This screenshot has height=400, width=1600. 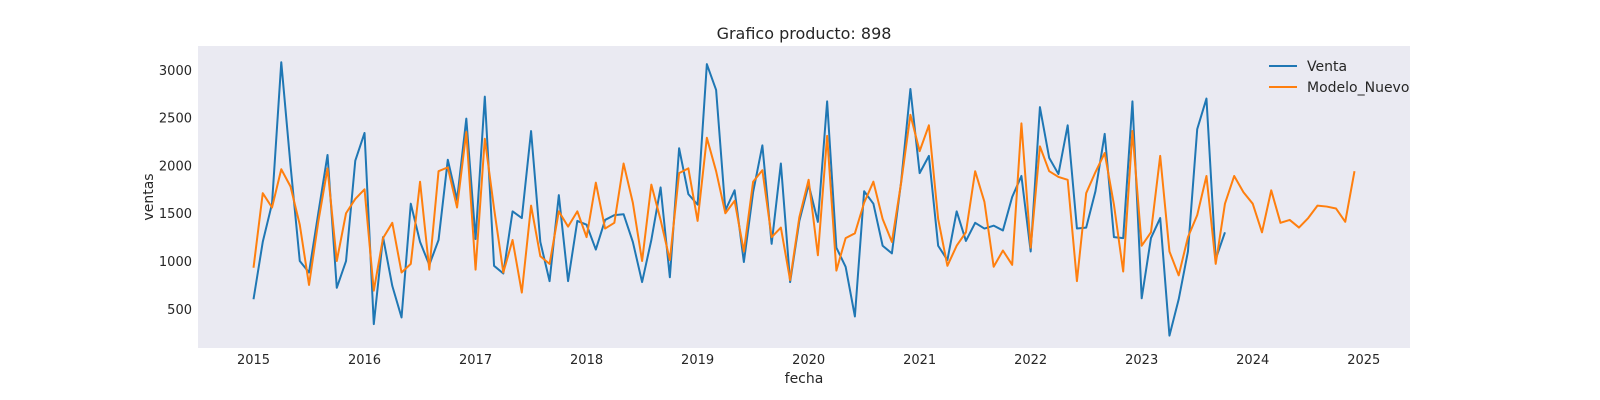 What do you see at coordinates (1339, 77) in the screenshot?
I see `legend: Venta Modelo_Nuevo` at bounding box center [1339, 77].